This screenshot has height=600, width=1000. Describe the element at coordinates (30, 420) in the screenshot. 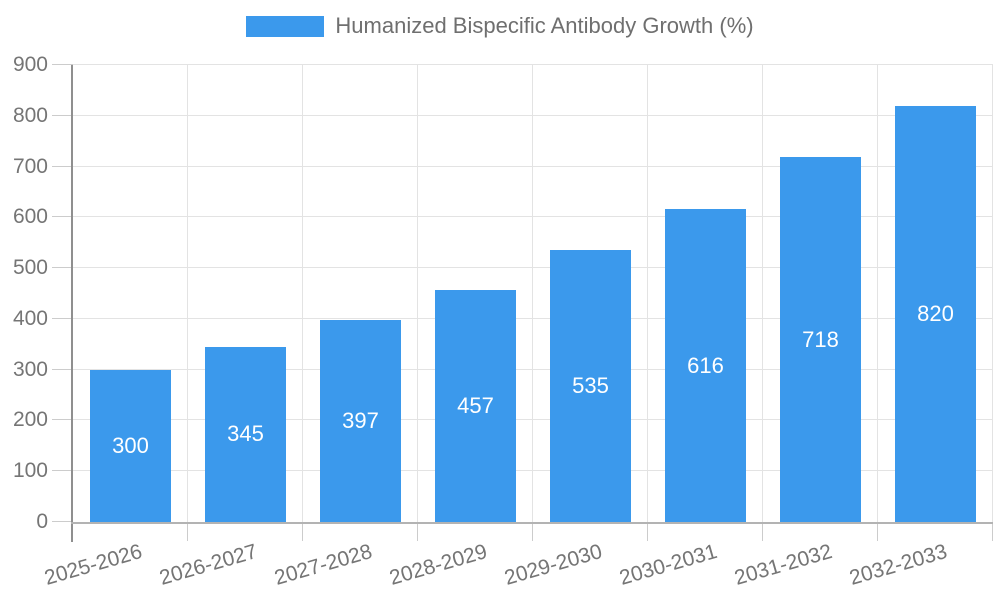

I see `y-axis-tick-label: 200` at that location.